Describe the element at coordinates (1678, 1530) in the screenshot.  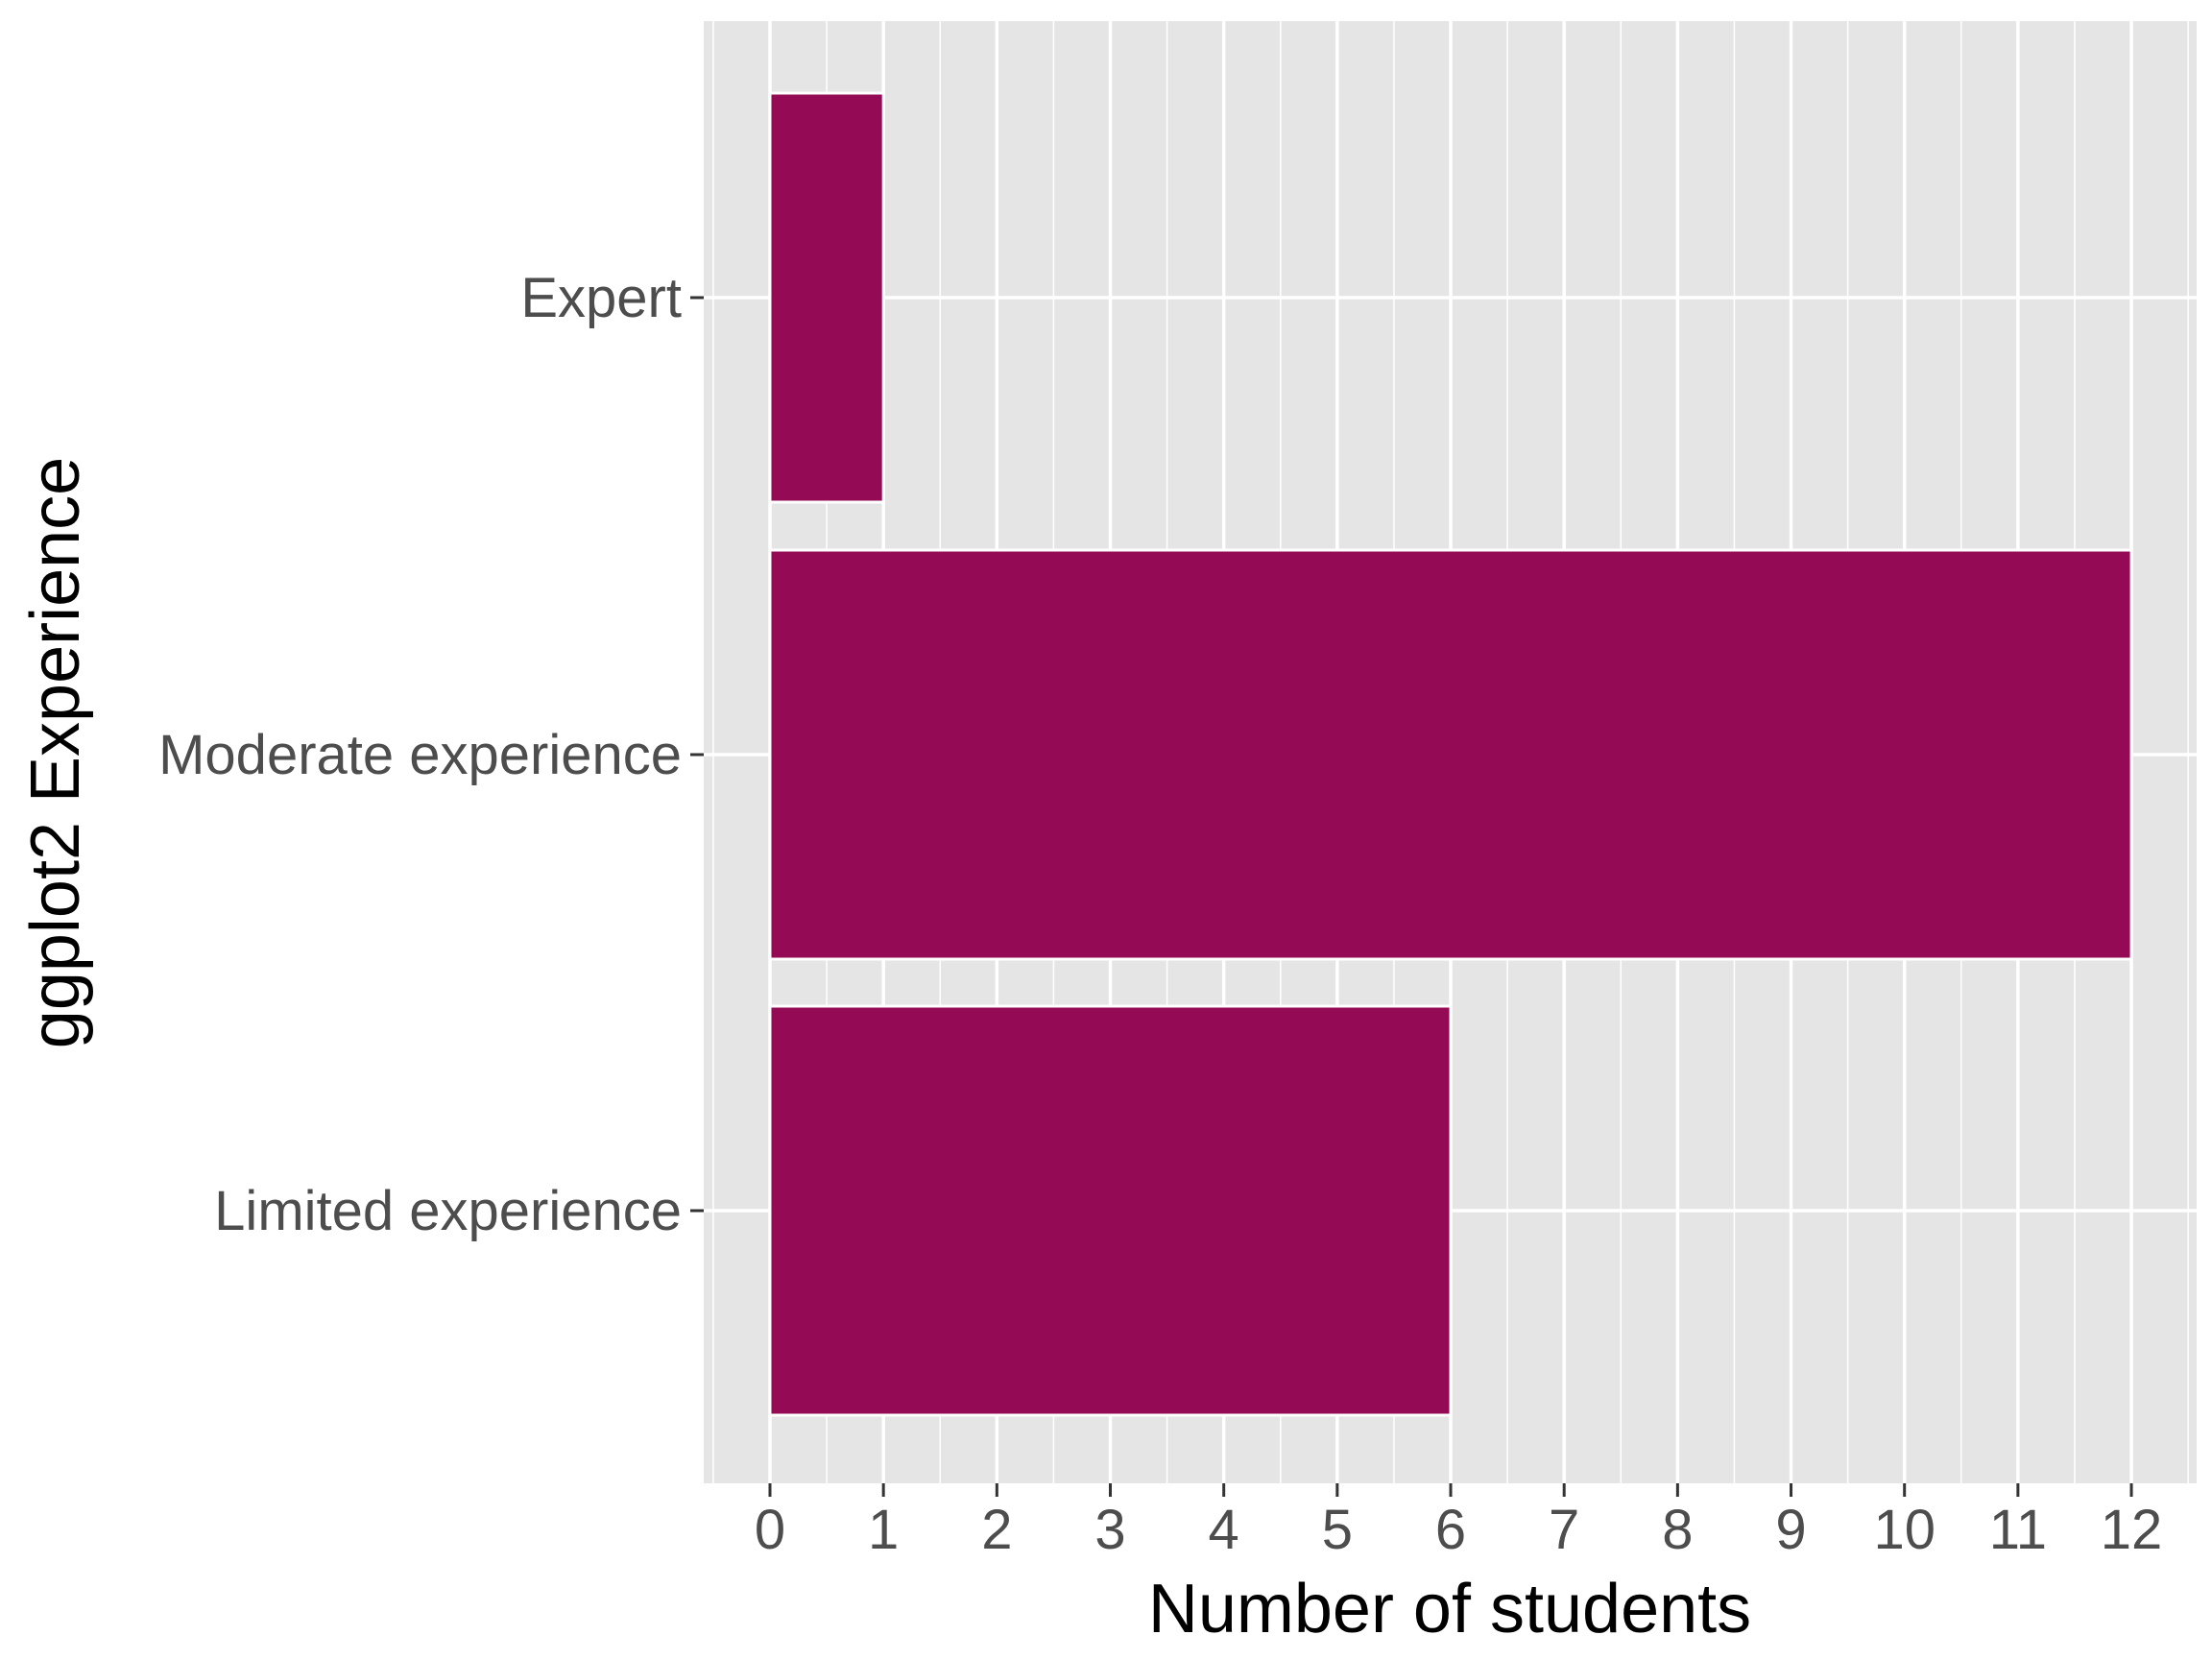
I see `x-tick-label: 8` at that location.